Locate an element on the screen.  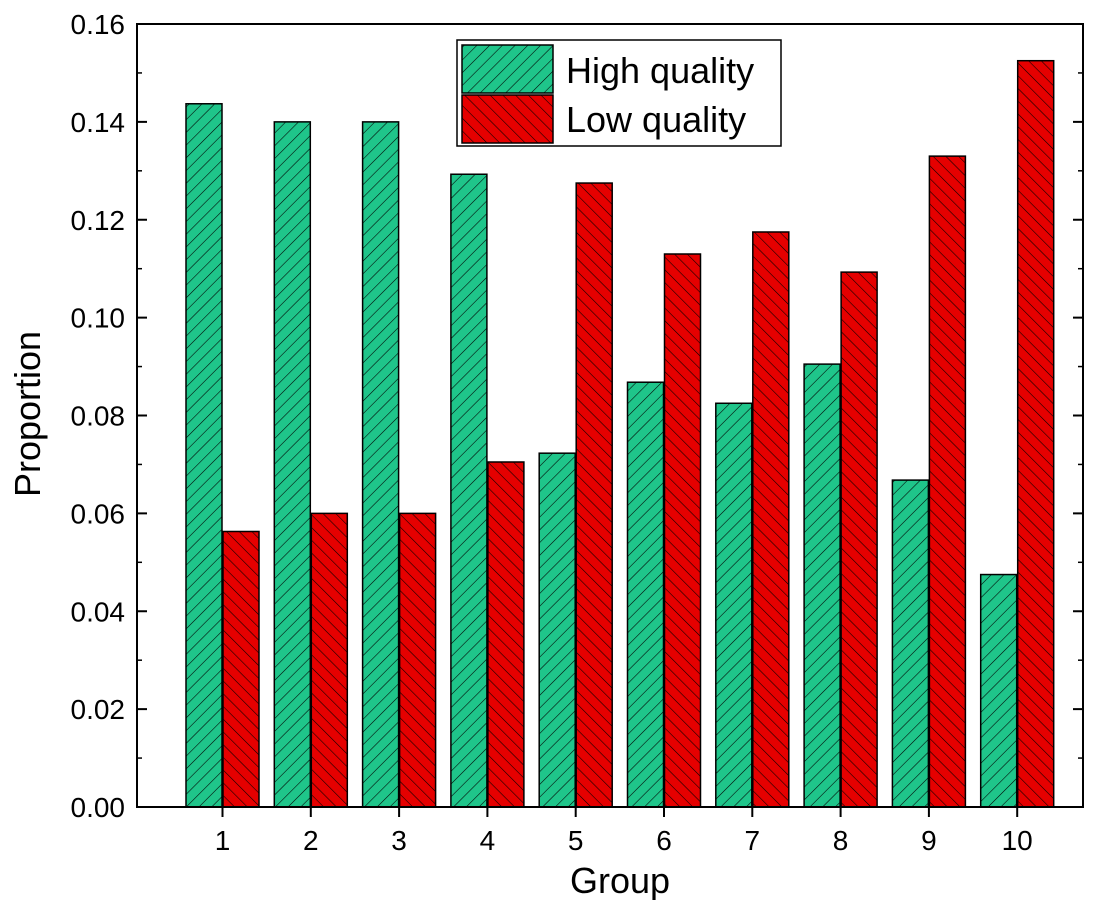
y-tick-label: 0.16 is located at coordinates (98, 24).